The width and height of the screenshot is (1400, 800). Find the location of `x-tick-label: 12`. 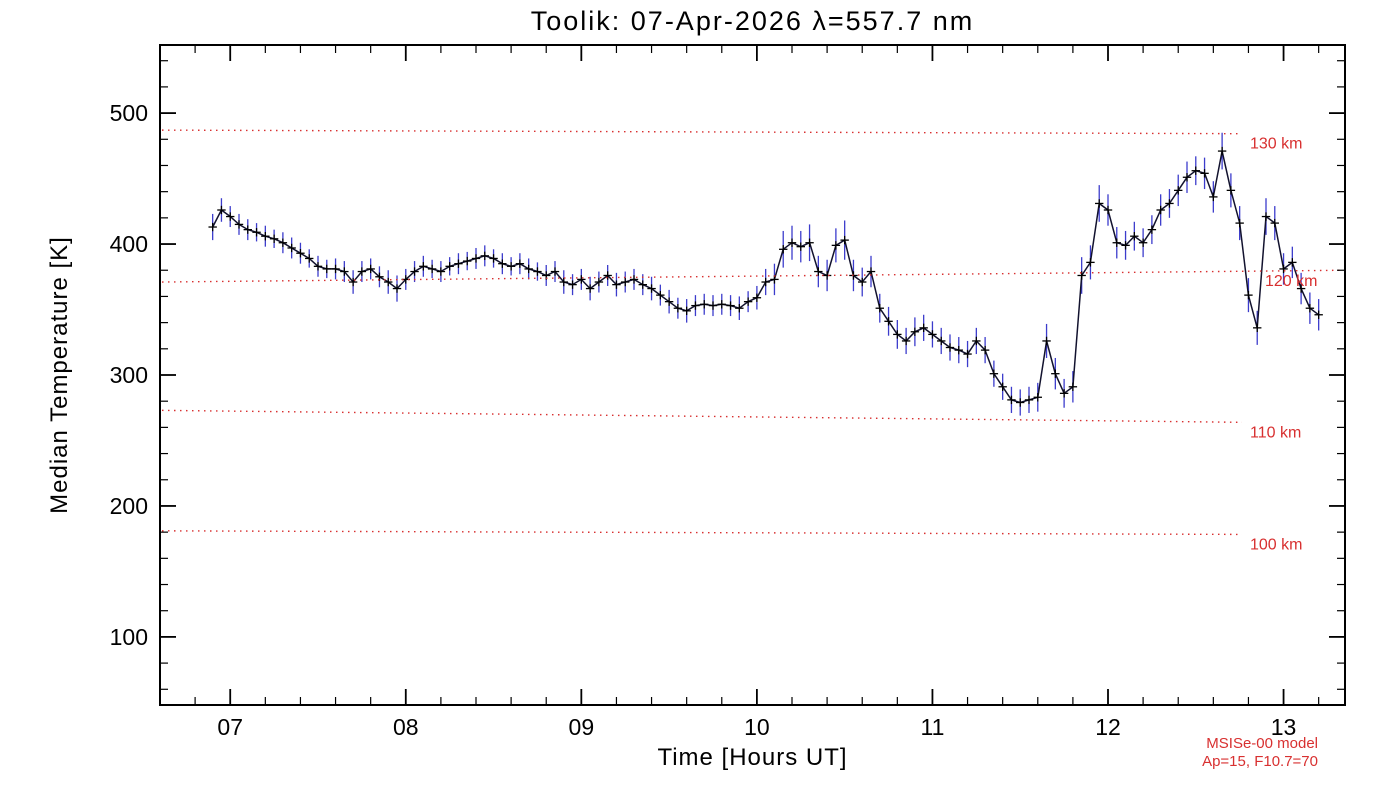

x-tick-label: 12 is located at coordinates (1108, 727).